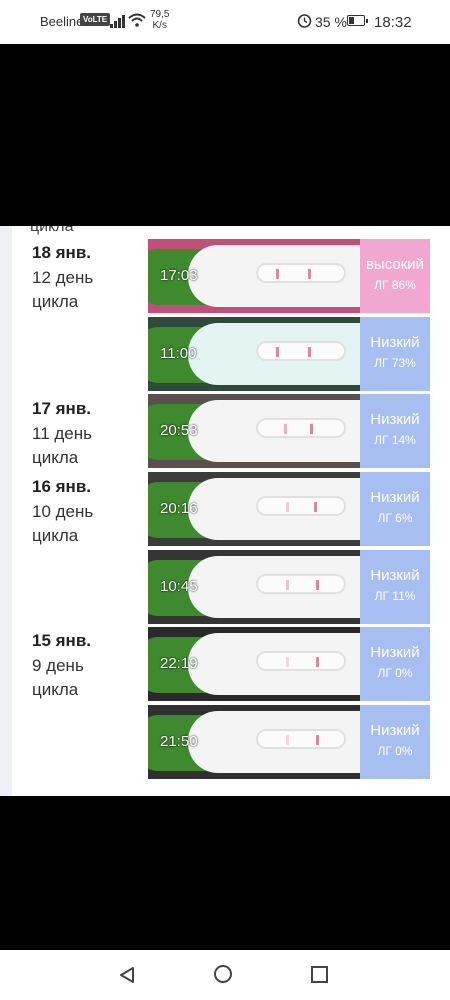 Image resolution: width=450 pixels, height=1000 pixels. I want to click on home-icon, so click(223, 974).